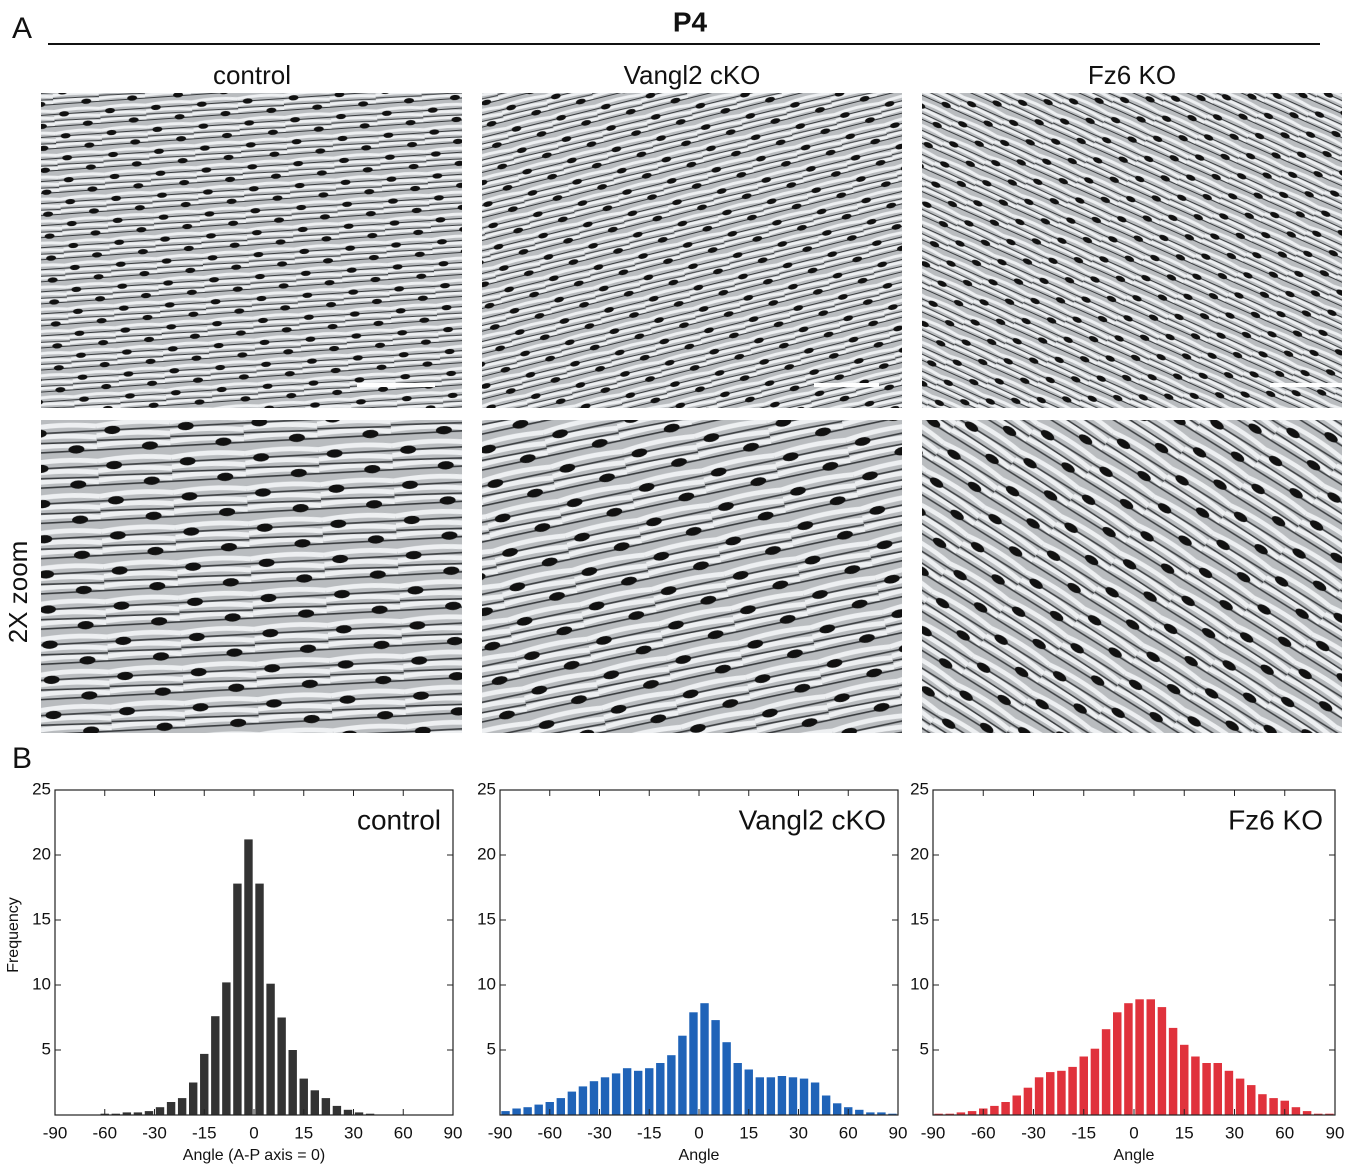  I want to click on panel-label: B, so click(22, 758).